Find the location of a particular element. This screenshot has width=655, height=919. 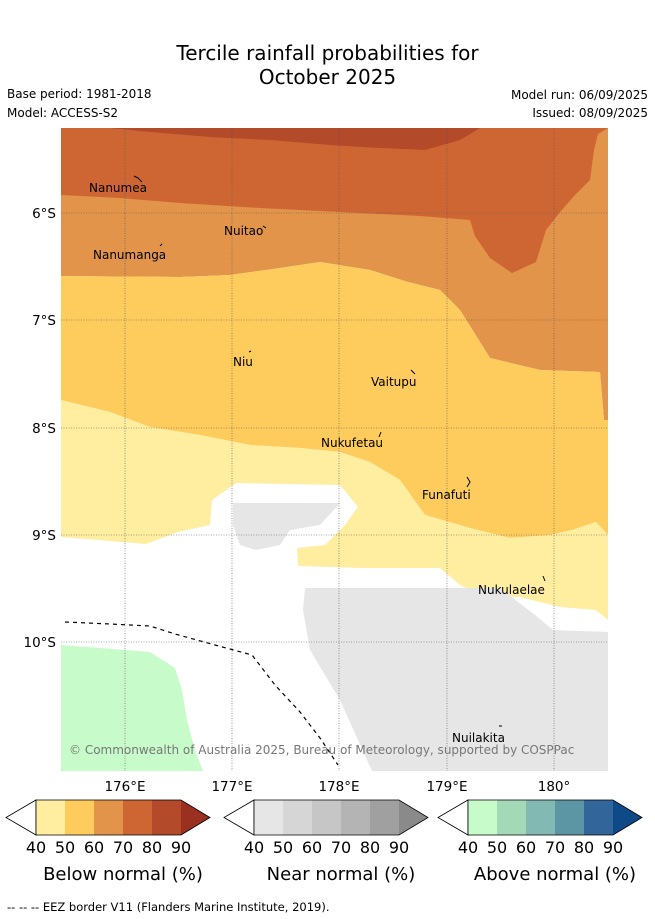

near-normal-area-south is located at coordinates (455, 679).